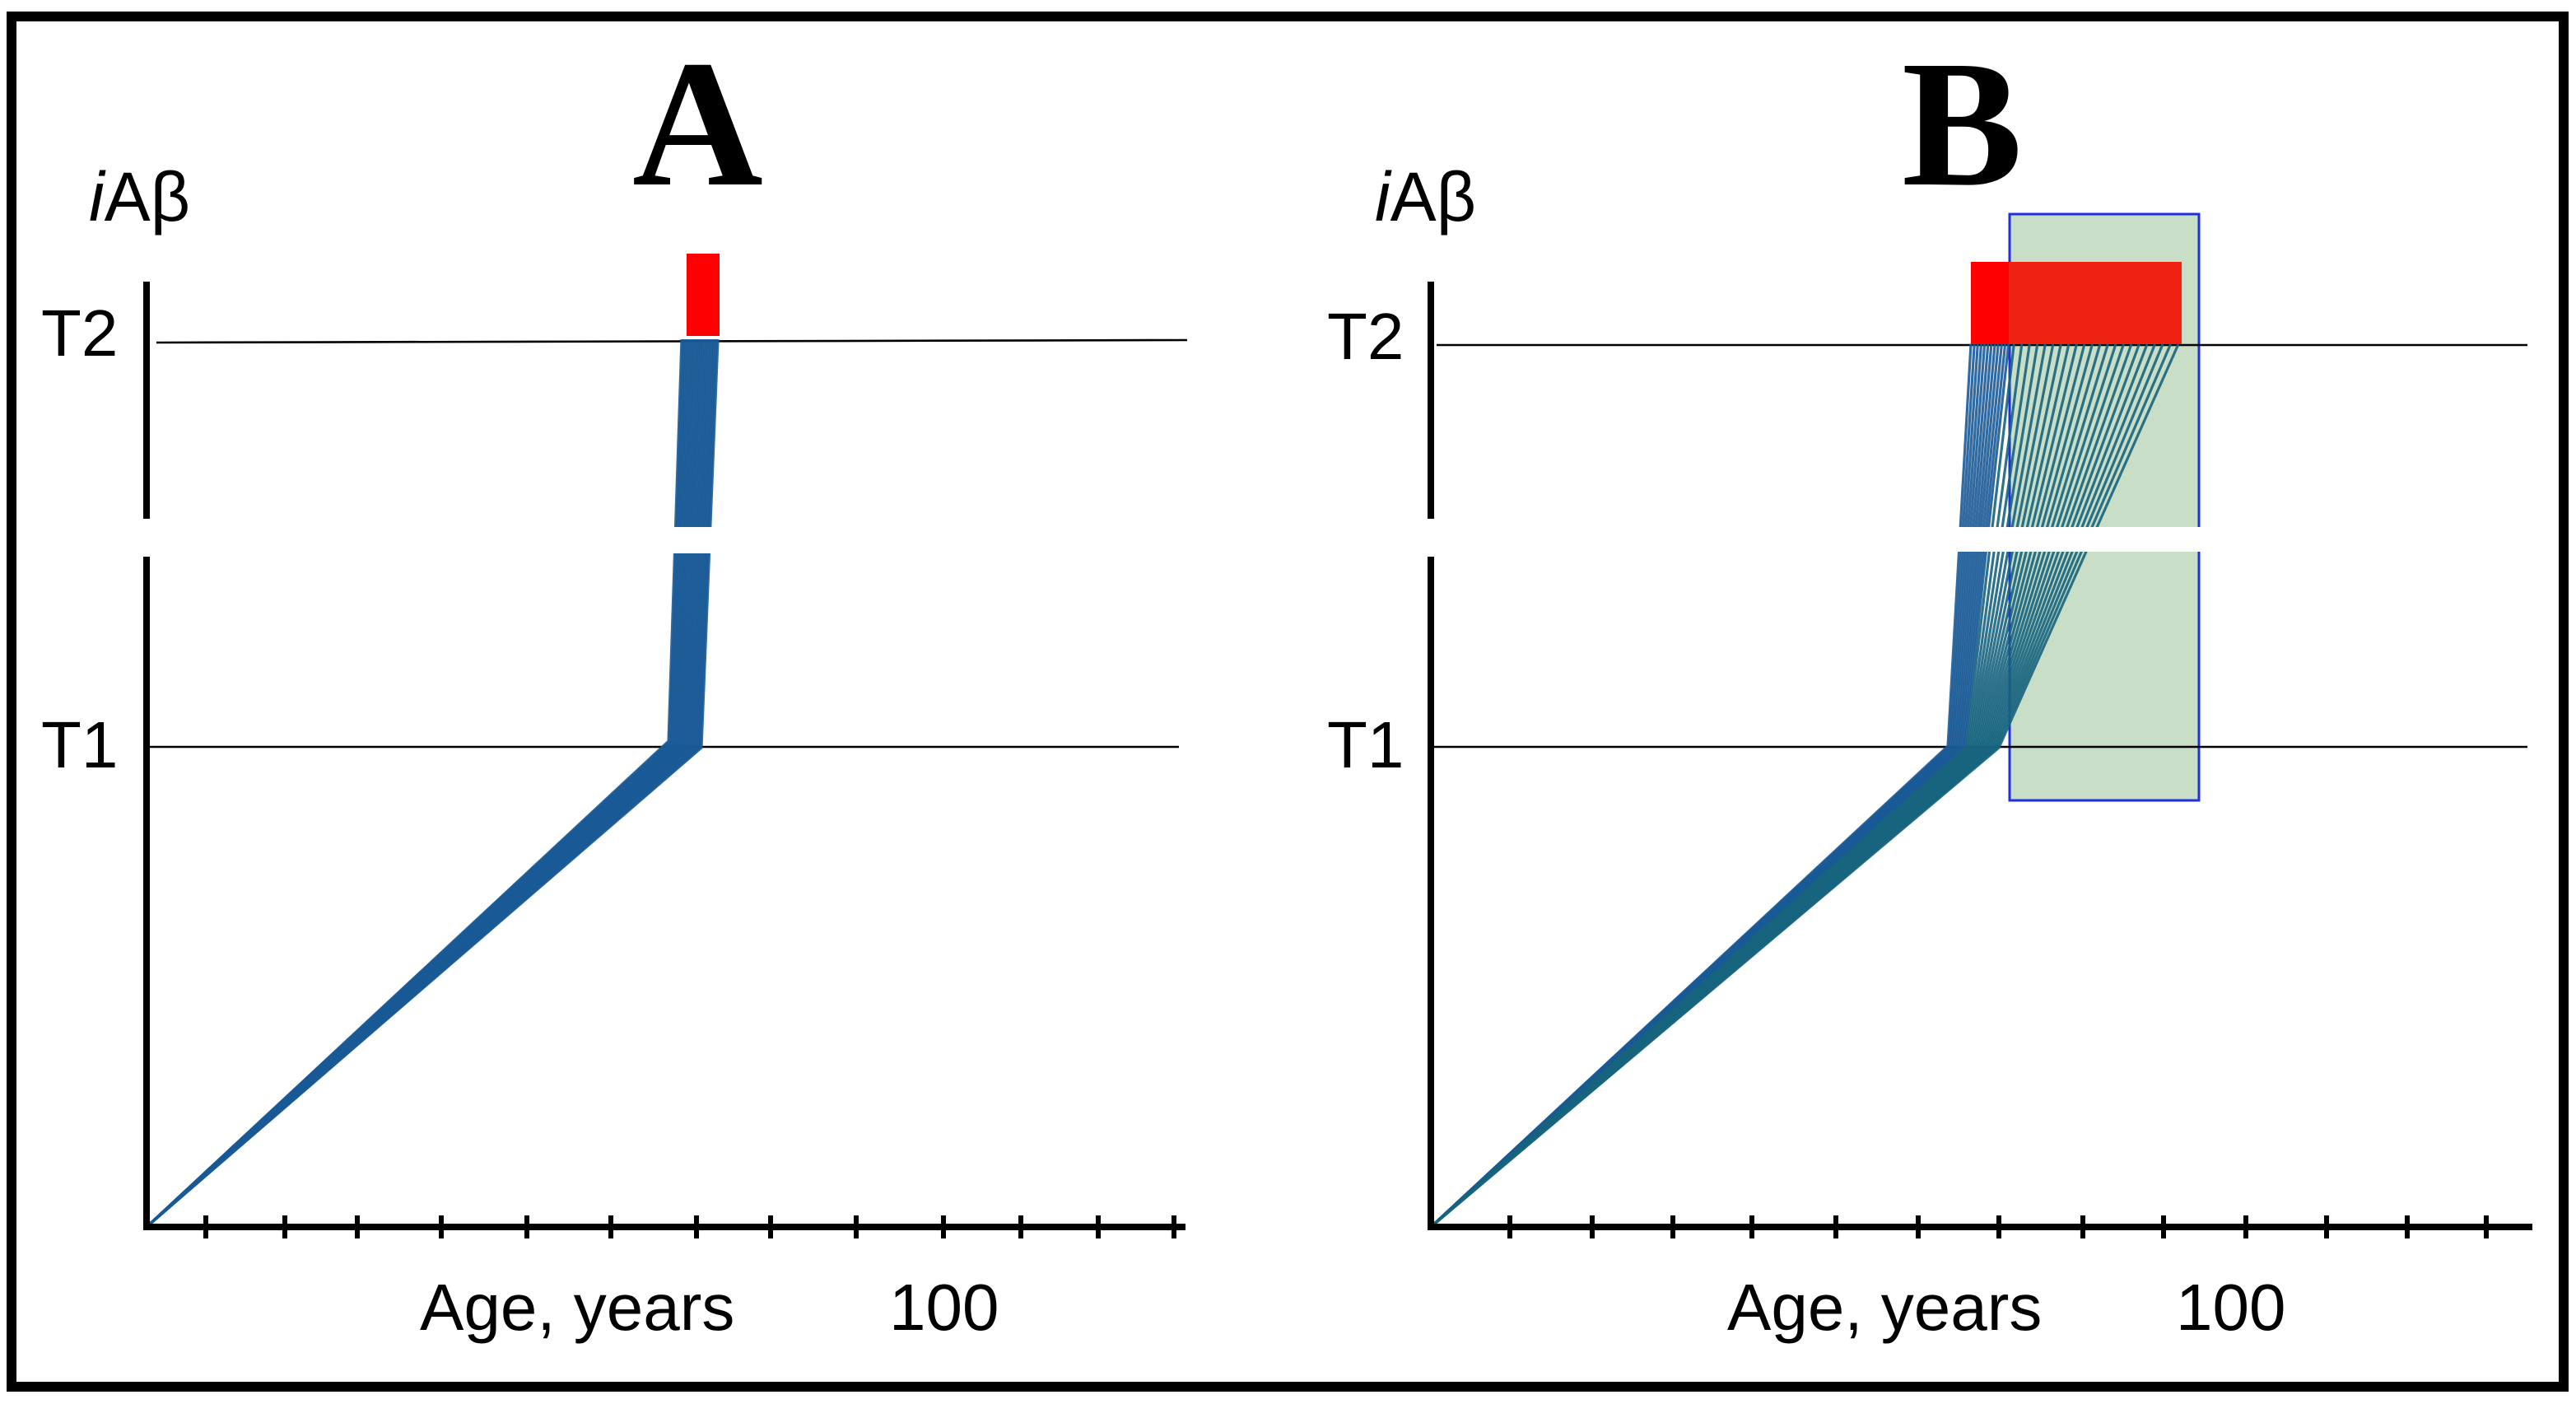  I want to click on panel-b-y-label-italic: i, so click(1383, 197).